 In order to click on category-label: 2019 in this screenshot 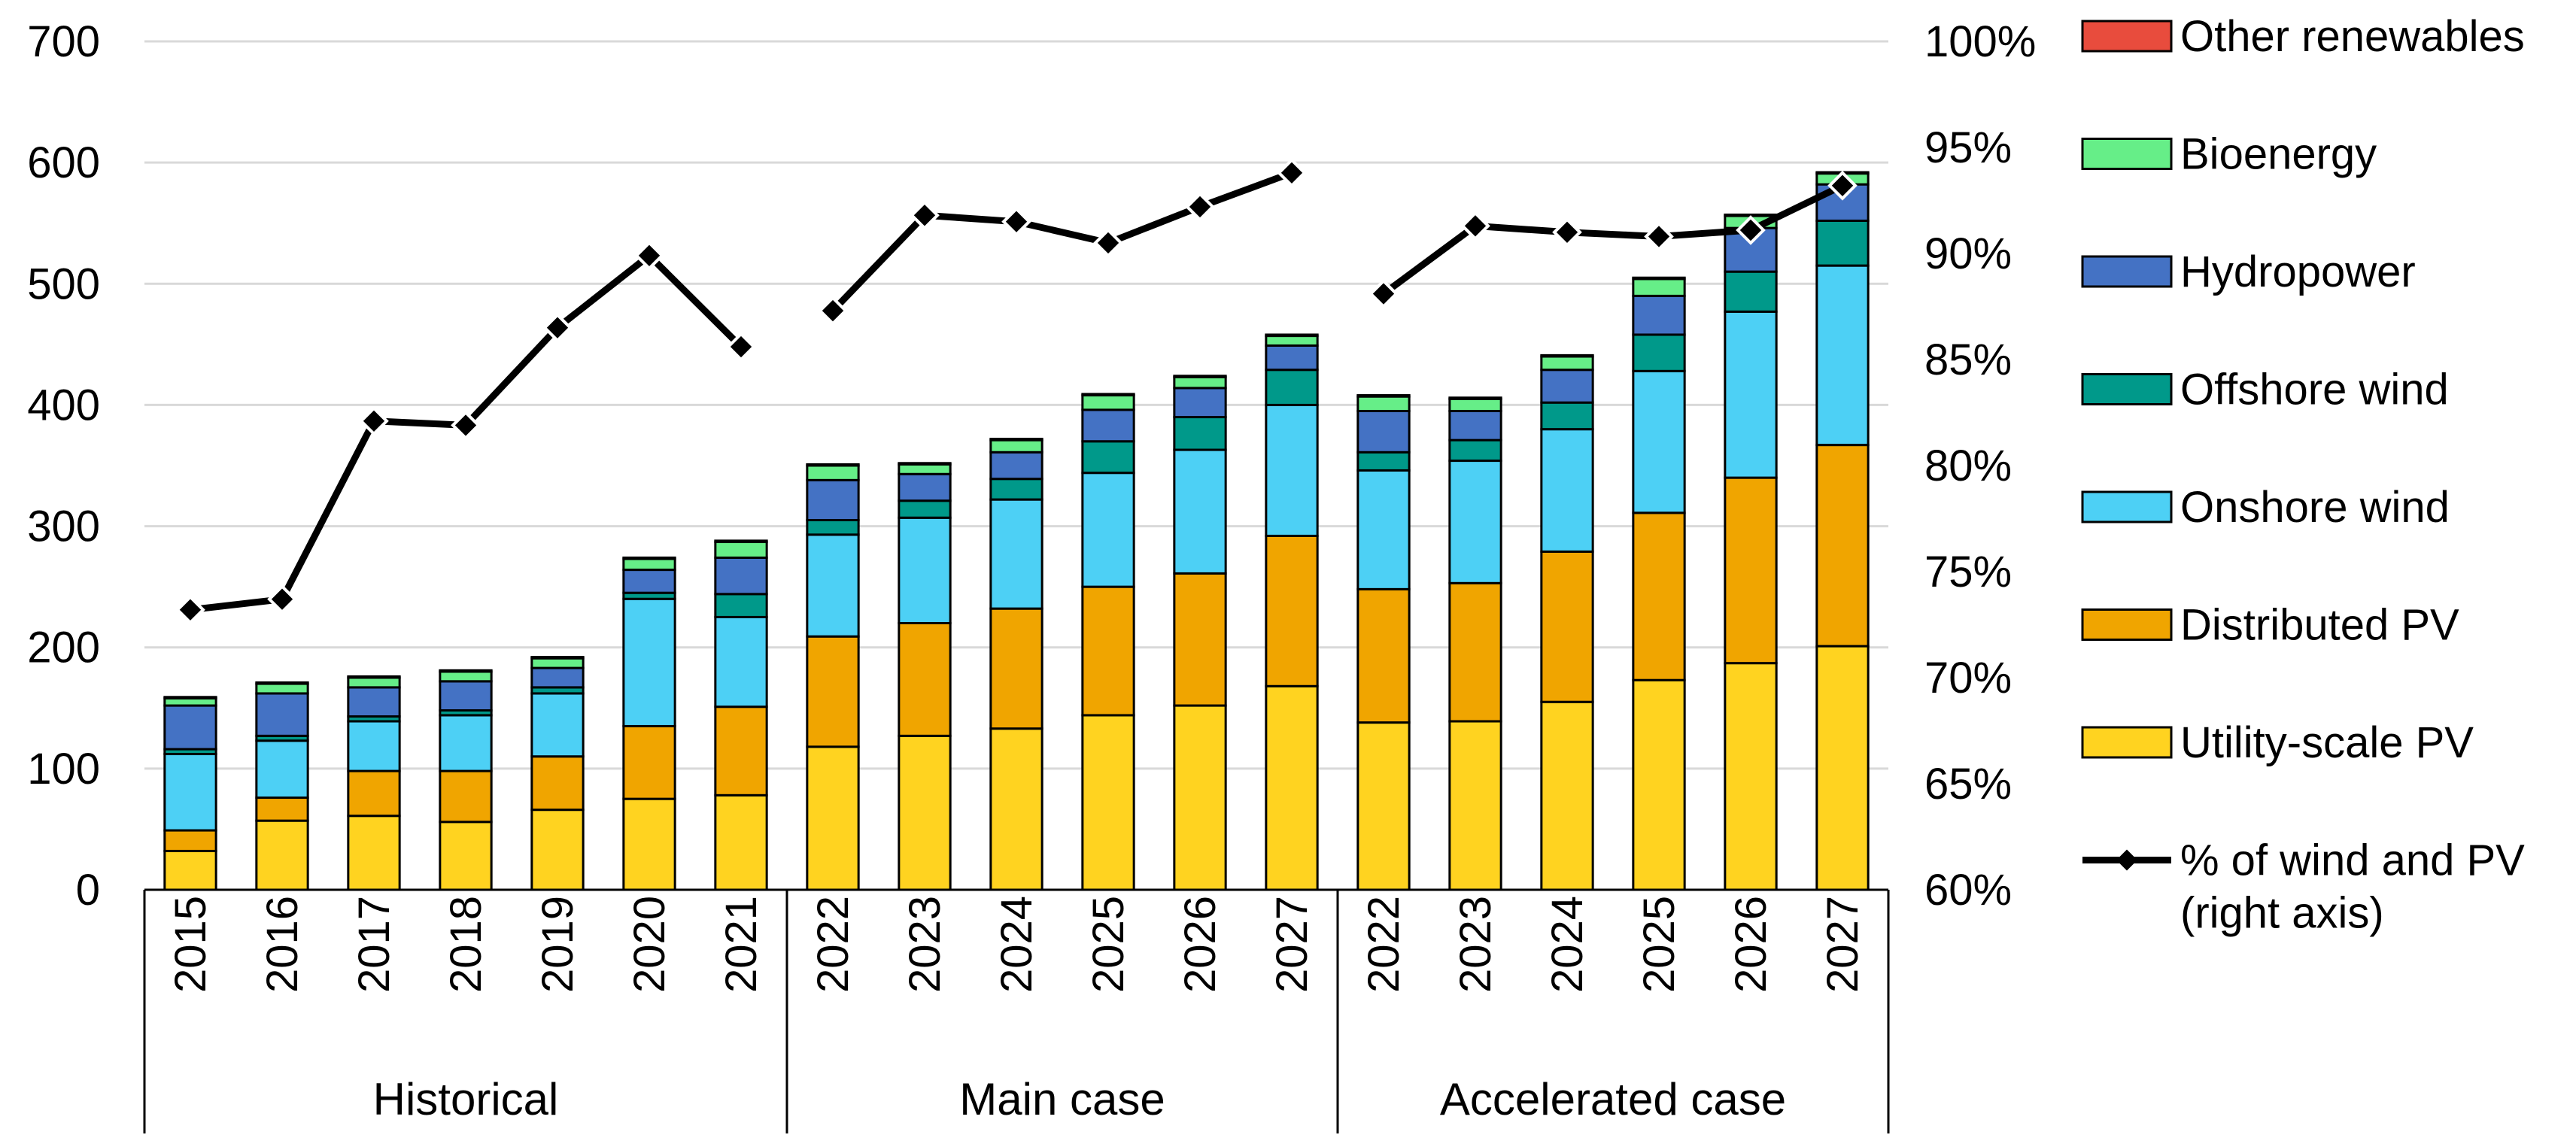, I will do `click(558, 945)`.